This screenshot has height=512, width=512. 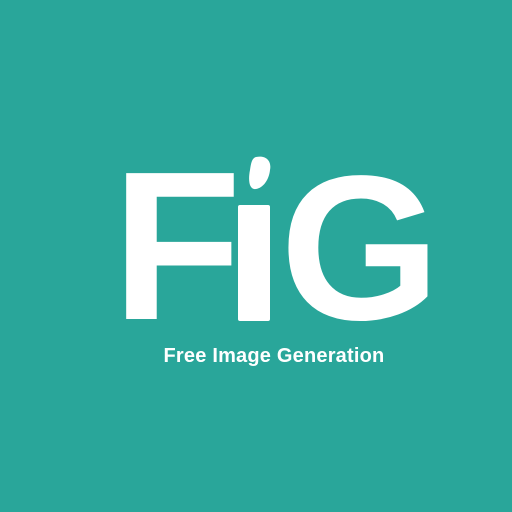 What do you see at coordinates (360, 248) in the screenshot?
I see `logo-letter-g: G` at bounding box center [360, 248].